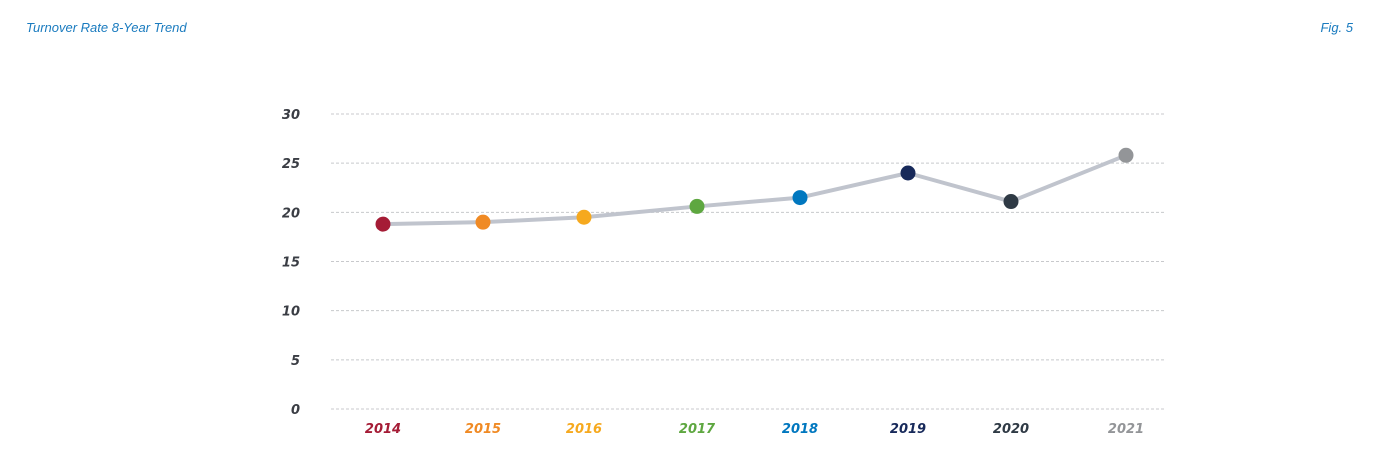 The height and width of the screenshot is (462, 1388). I want to click on trend-line, so click(754, 190).